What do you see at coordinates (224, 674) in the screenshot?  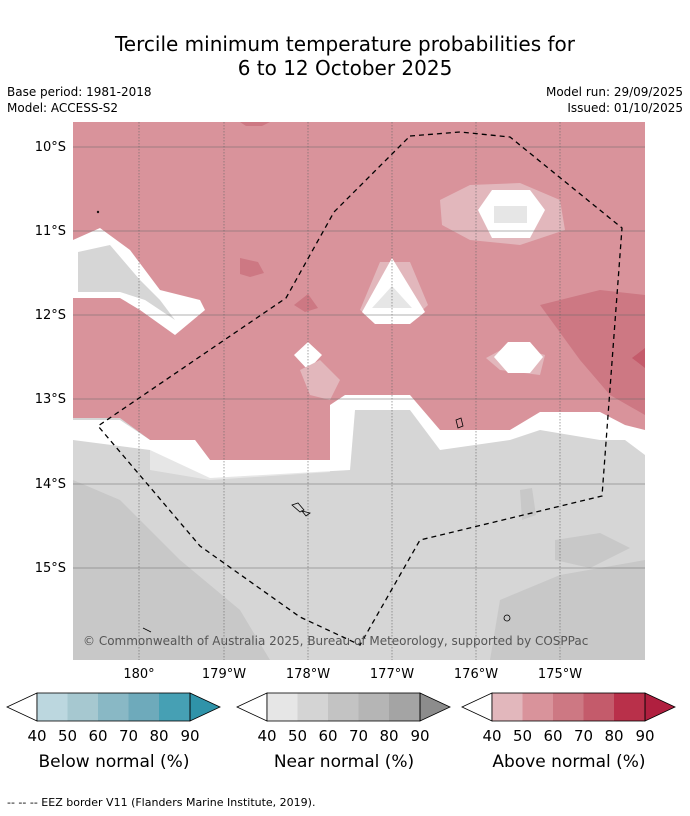 I see `lon-label: 179°W` at bounding box center [224, 674].